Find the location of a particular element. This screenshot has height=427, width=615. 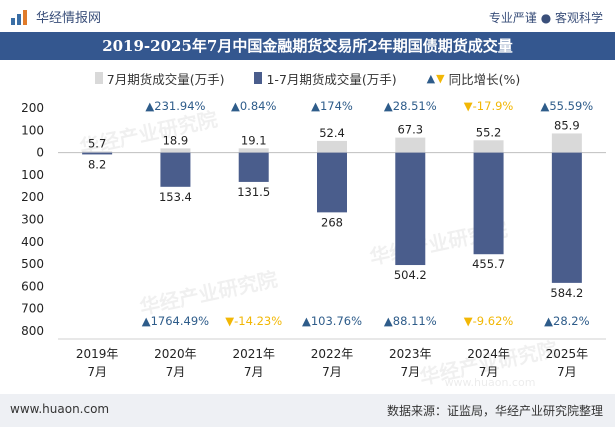

growth-monthly: ▲28.51% is located at coordinates (410, 106).